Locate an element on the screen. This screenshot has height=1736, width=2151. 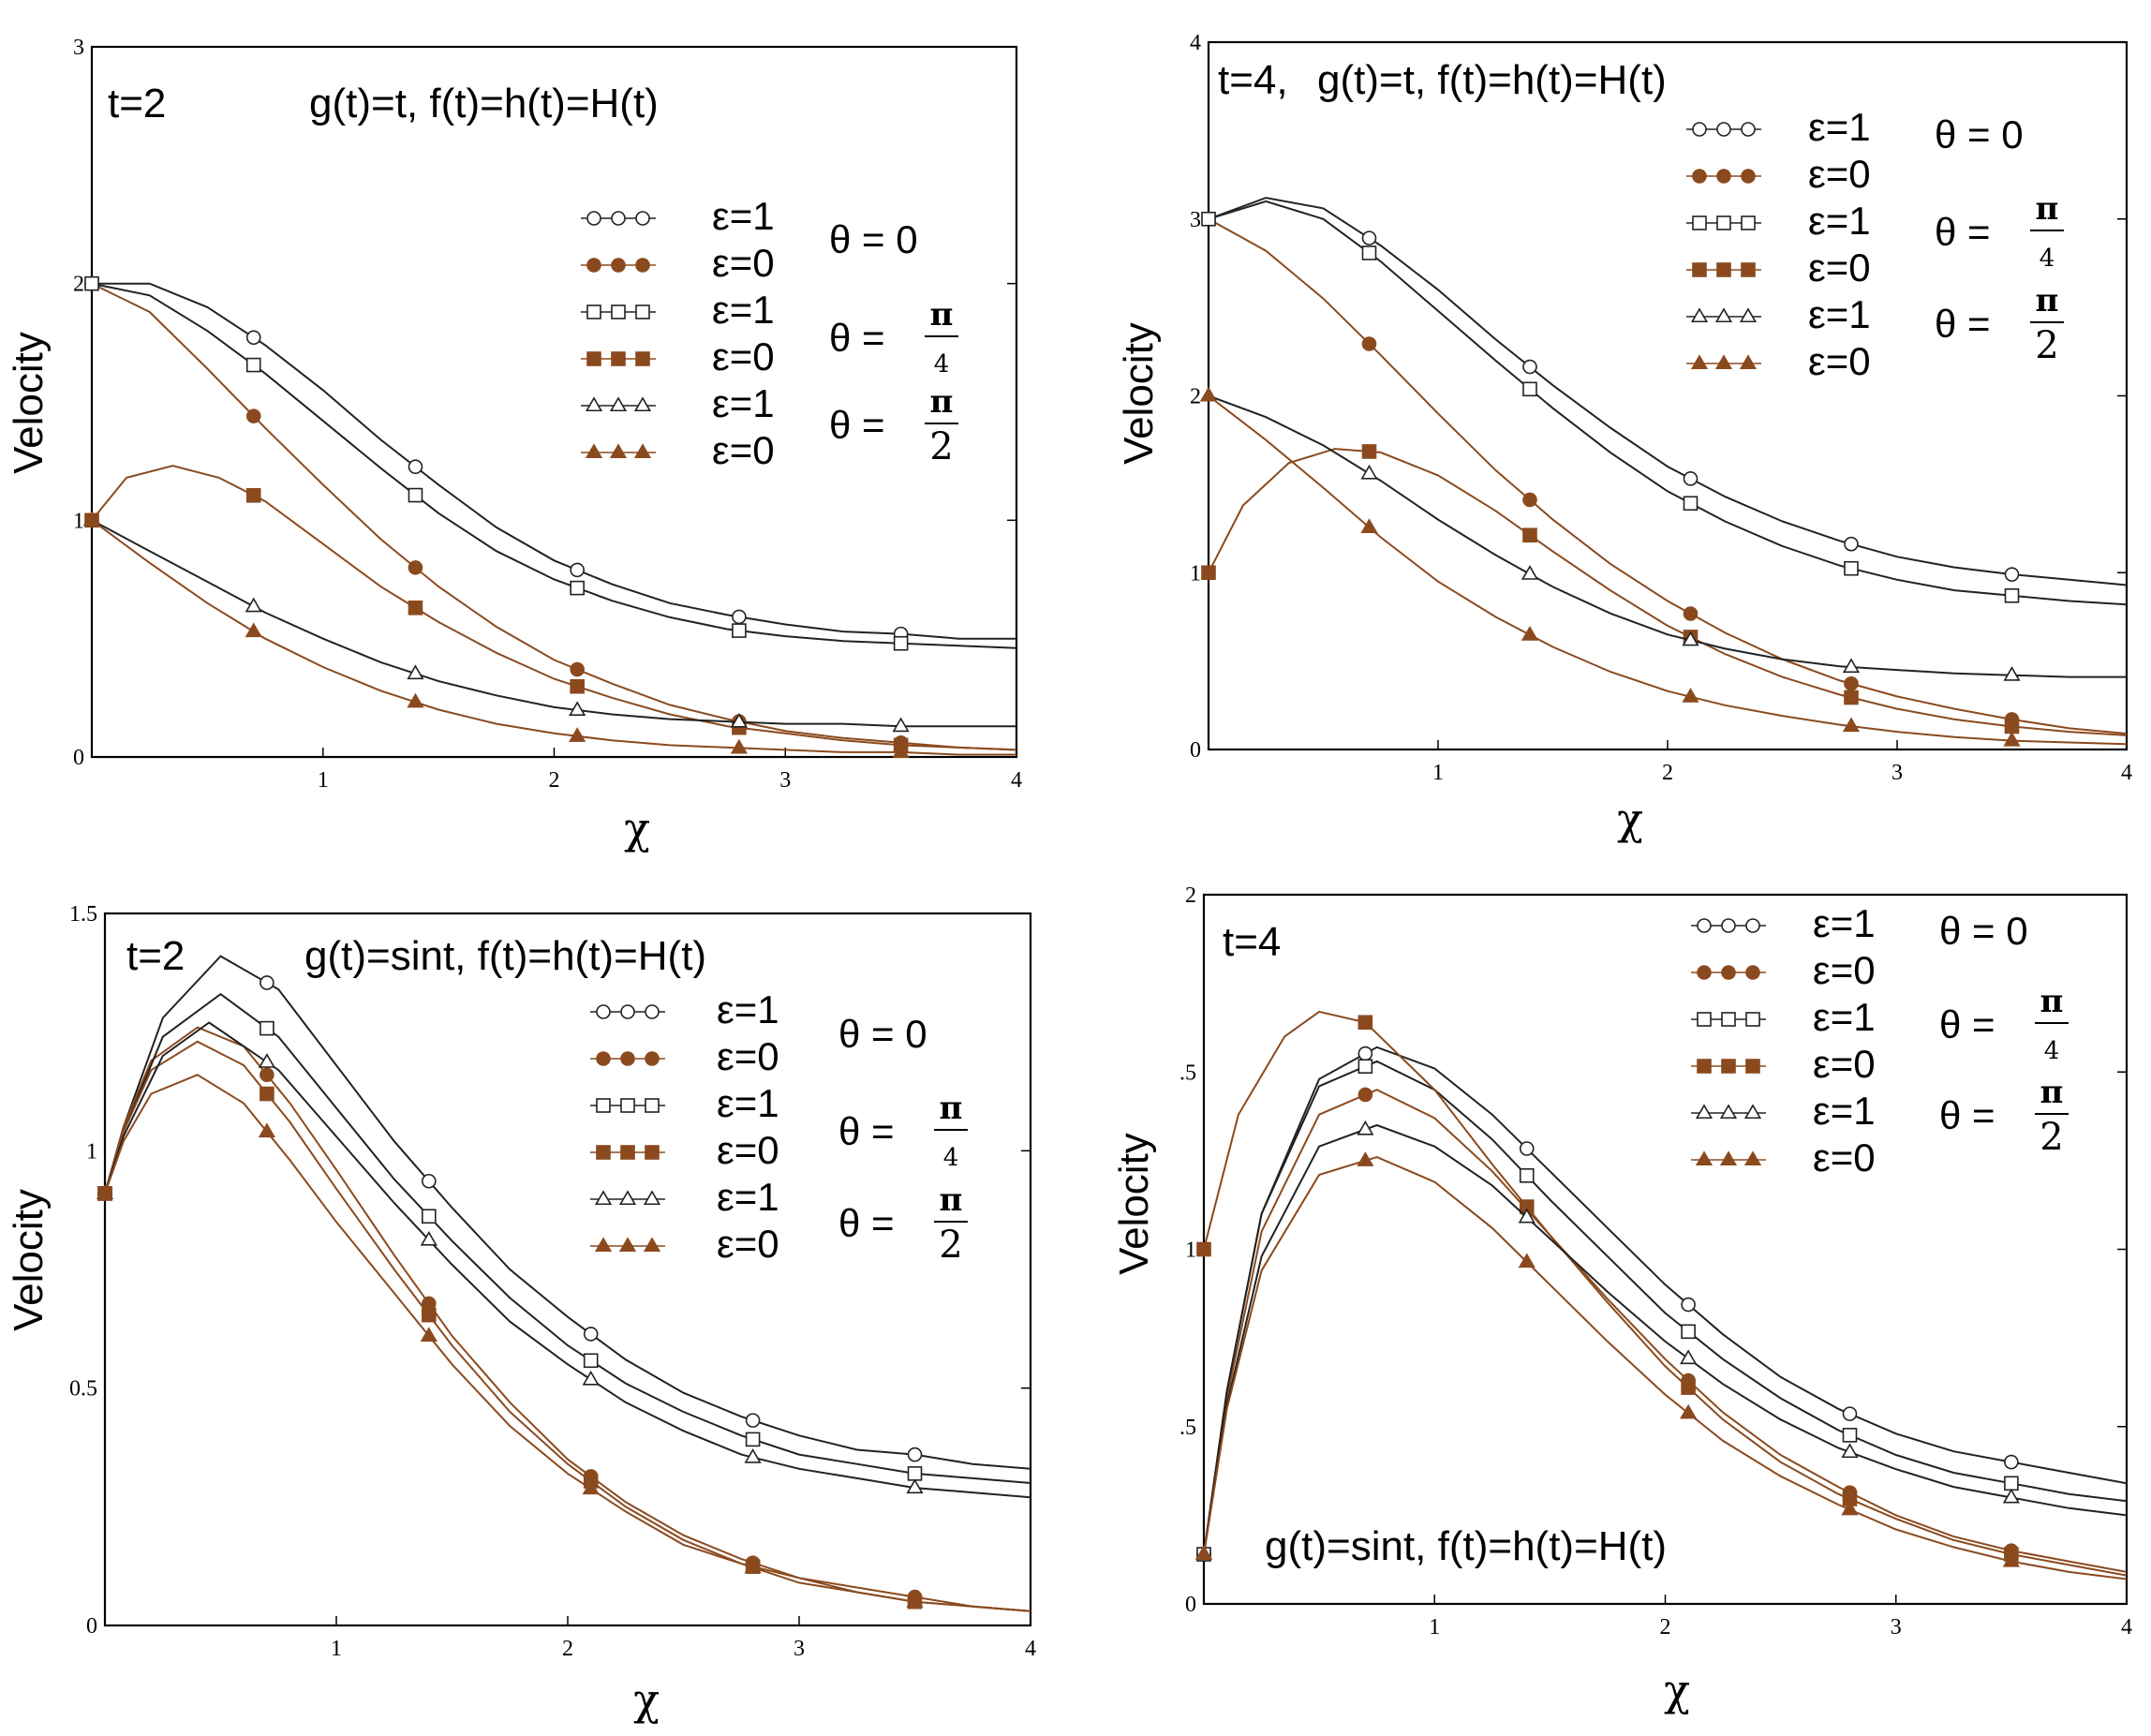
series-circle-filled is located at coordinates (1664, 473).